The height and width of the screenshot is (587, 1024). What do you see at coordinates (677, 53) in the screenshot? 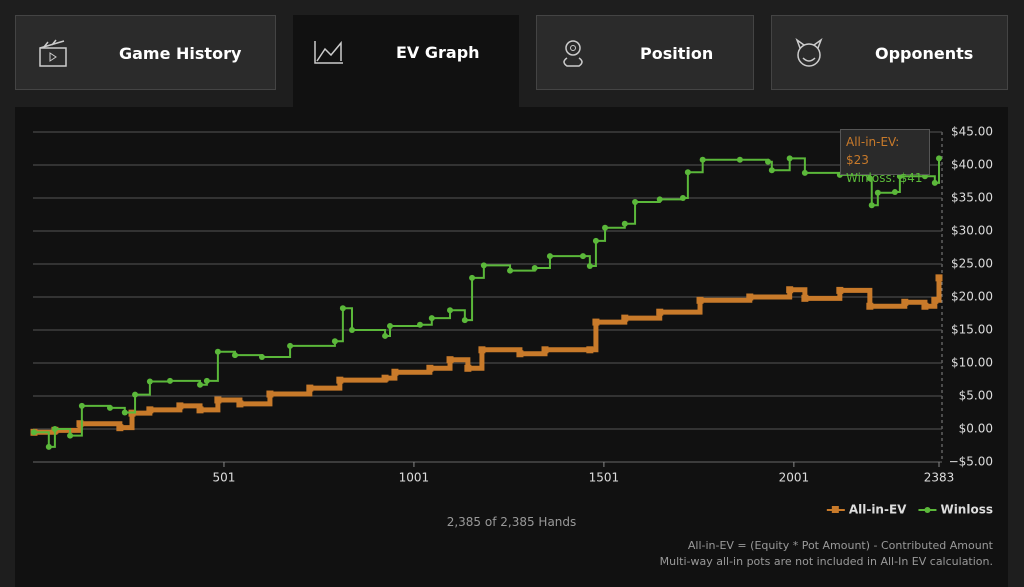
I see `tab-label: Position` at bounding box center [677, 53].